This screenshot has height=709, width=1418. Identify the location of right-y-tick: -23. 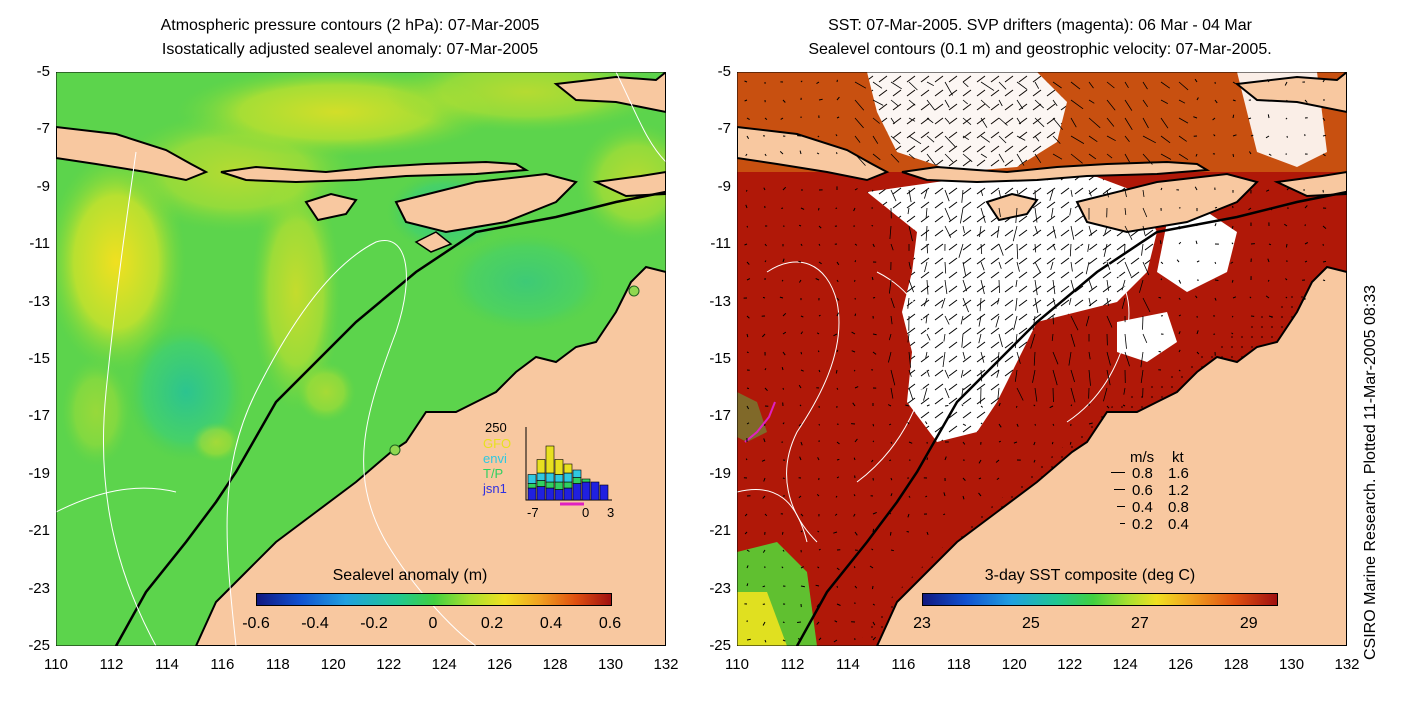
(720, 588).